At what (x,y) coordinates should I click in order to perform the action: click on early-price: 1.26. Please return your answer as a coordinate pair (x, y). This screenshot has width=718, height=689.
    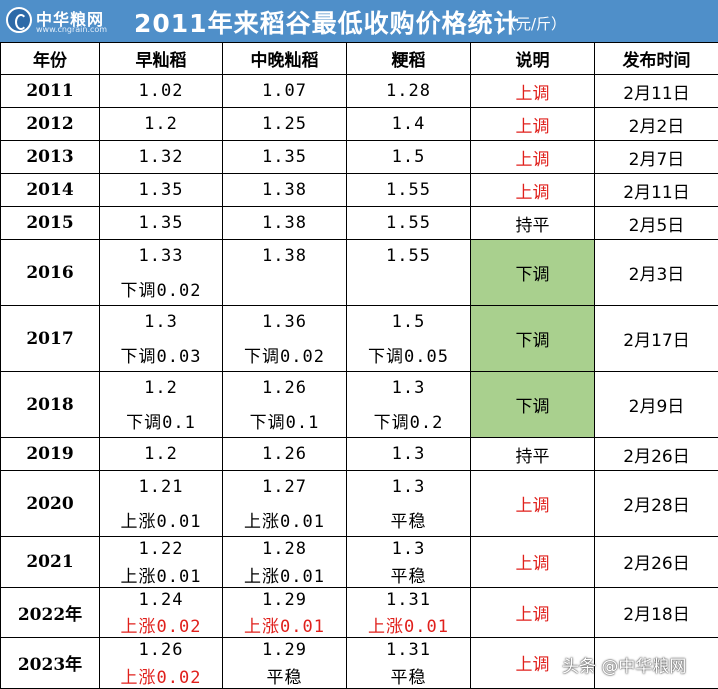
    Looking at the image, I should click on (161, 650).